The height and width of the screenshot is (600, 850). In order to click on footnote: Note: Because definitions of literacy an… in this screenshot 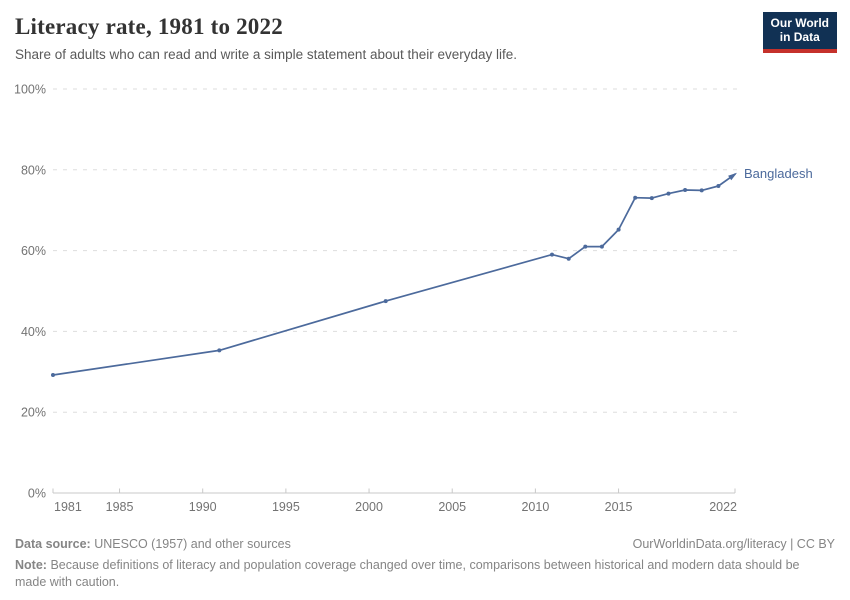, I will do `click(419, 574)`.